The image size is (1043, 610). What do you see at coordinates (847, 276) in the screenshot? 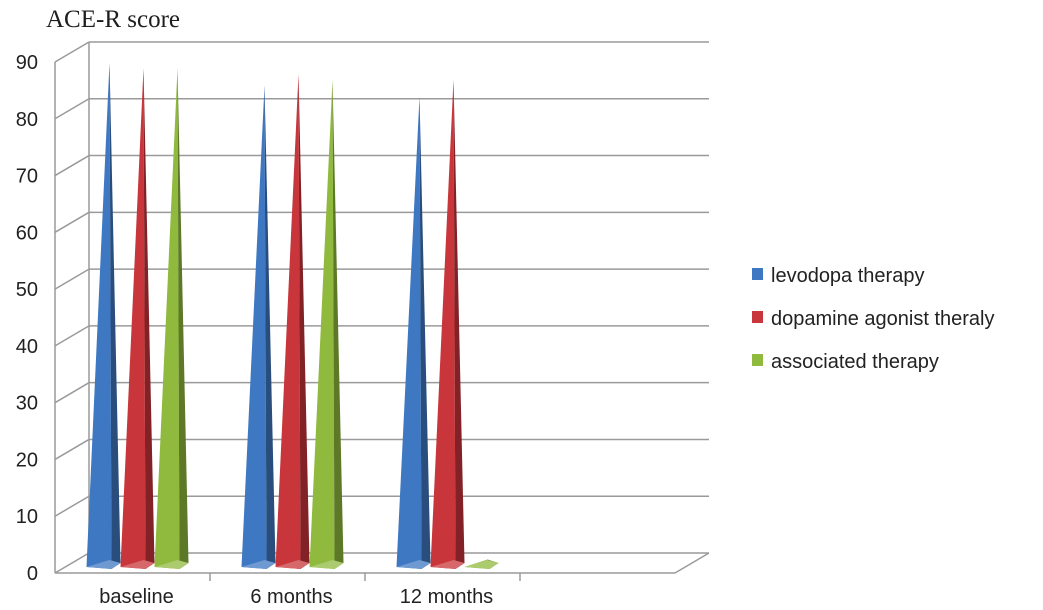
I see `legend-label: levodopa therapy` at bounding box center [847, 276].